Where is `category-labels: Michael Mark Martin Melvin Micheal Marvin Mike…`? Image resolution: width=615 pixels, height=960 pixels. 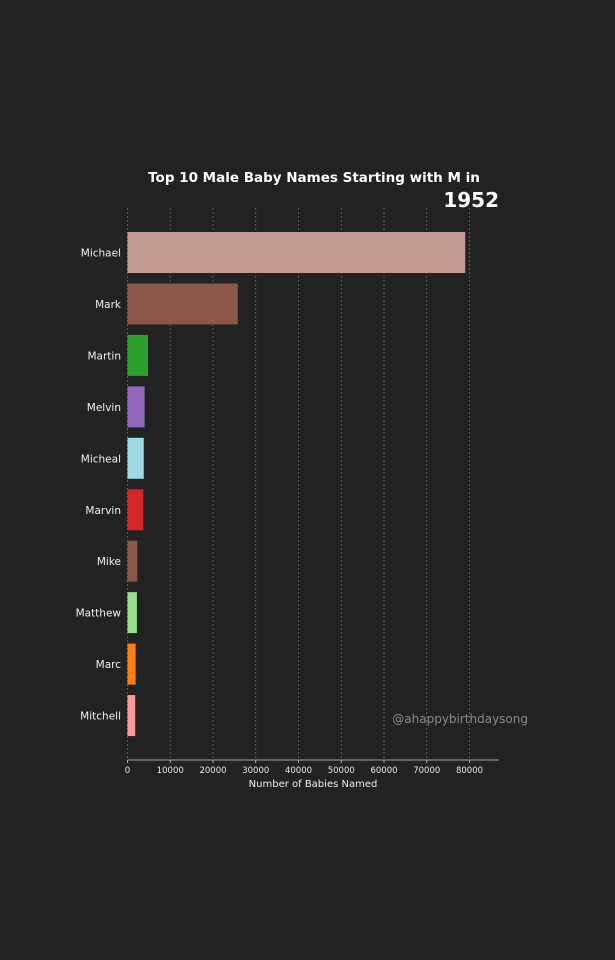 category-labels: Michael Mark Martin Melvin Micheal Marvin Mike… is located at coordinates (99, 485).